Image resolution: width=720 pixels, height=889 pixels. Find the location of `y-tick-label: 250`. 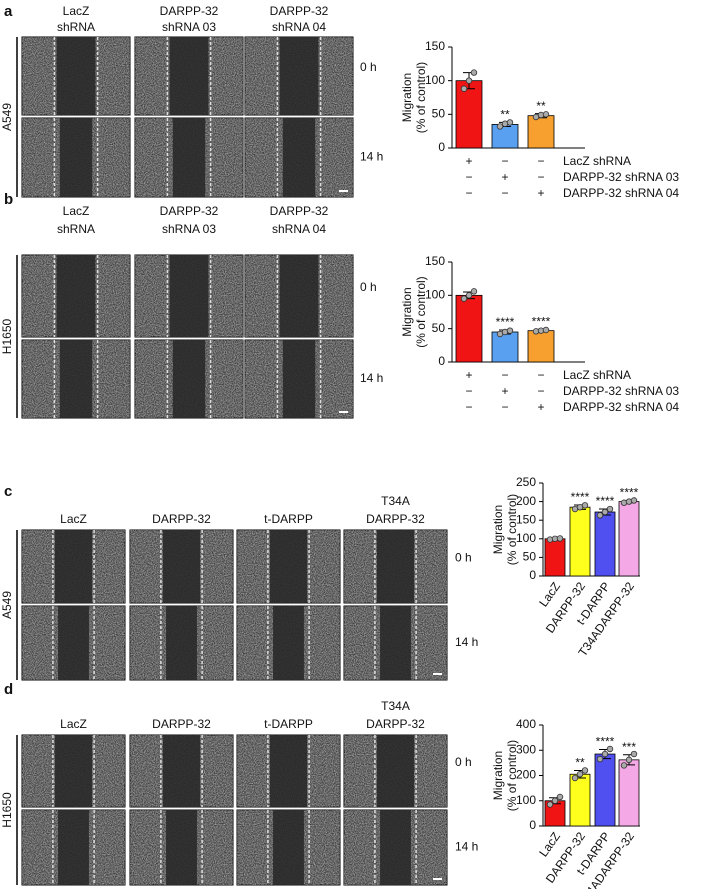

y-tick-label: 250 is located at coordinates (526, 482).